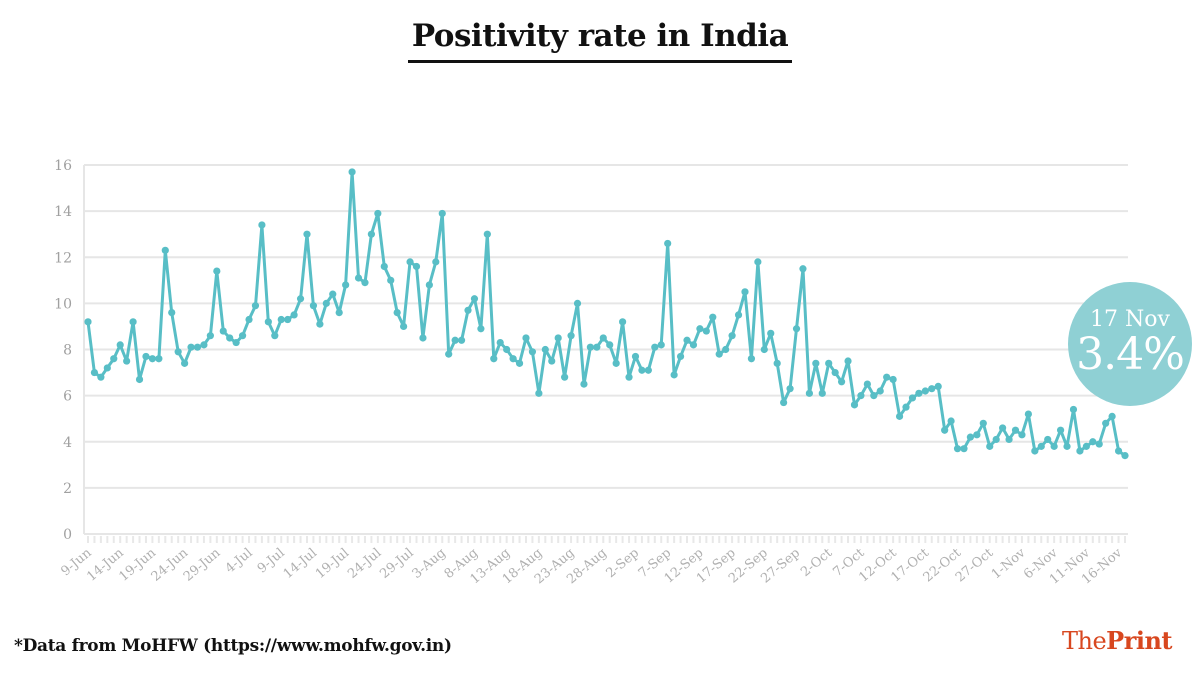 The width and height of the screenshot is (1200, 675). I want to click on y-axis-ticks: 0 2 4 6 8 10 12 14 16, so click(63, 350).